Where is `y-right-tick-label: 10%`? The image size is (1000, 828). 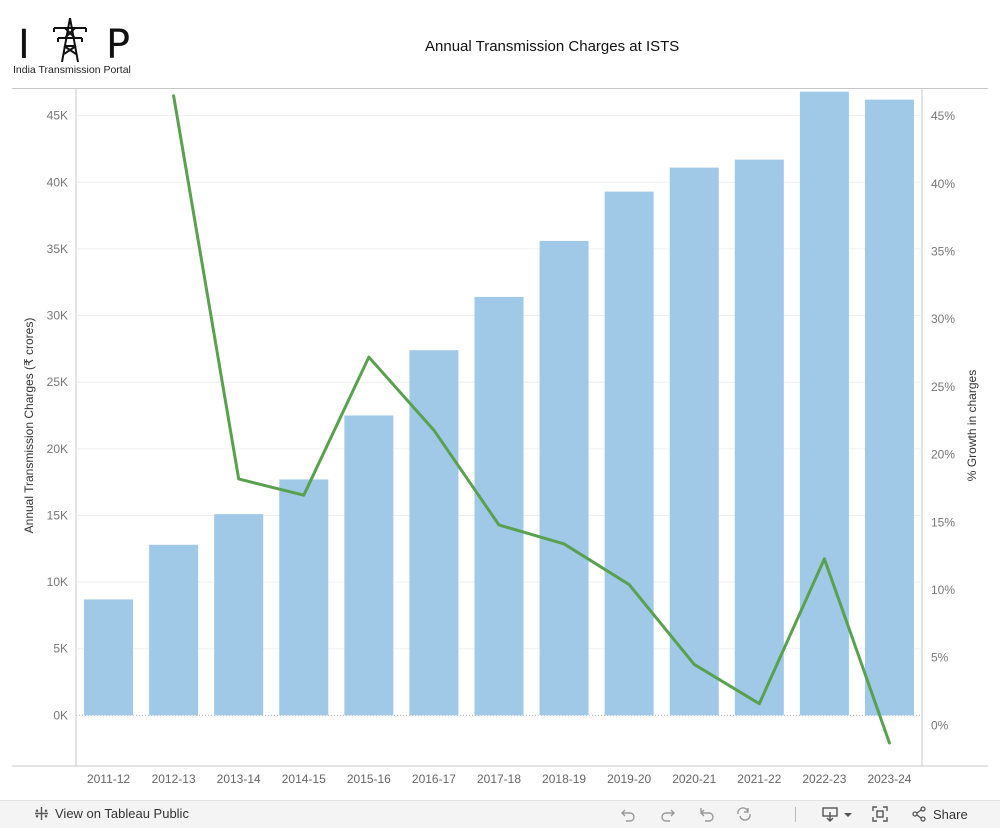 y-right-tick-label: 10% is located at coordinates (943, 590).